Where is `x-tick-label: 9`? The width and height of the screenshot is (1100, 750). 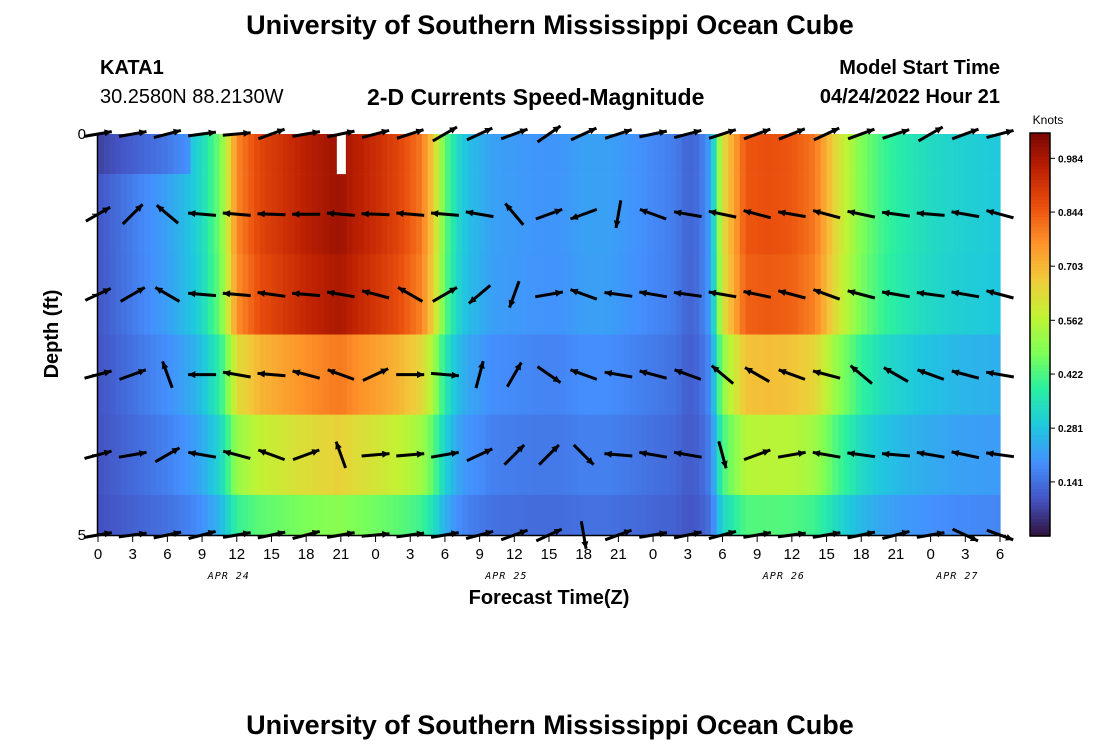
x-tick-label: 9 is located at coordinates (202, 554).